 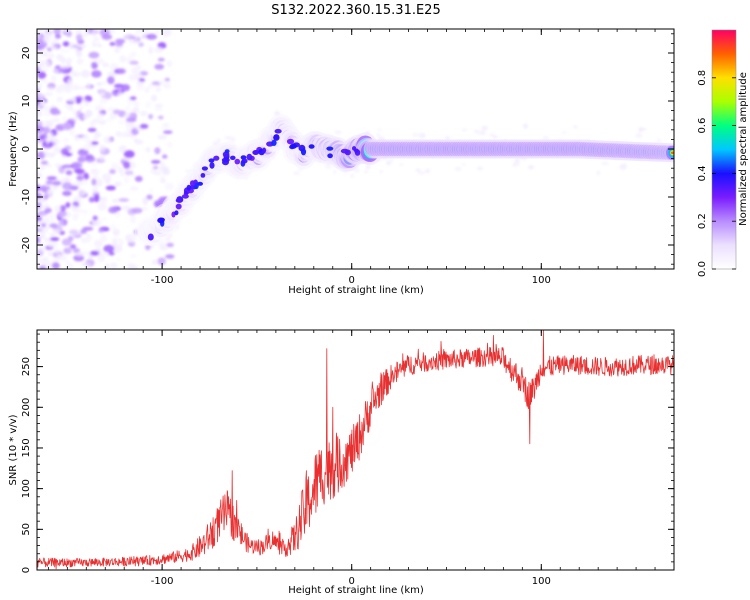 What do you see at coordinates (724, 149) in the screenshot?
I see `colorbar-gradient` at bounding box center [724, 149].